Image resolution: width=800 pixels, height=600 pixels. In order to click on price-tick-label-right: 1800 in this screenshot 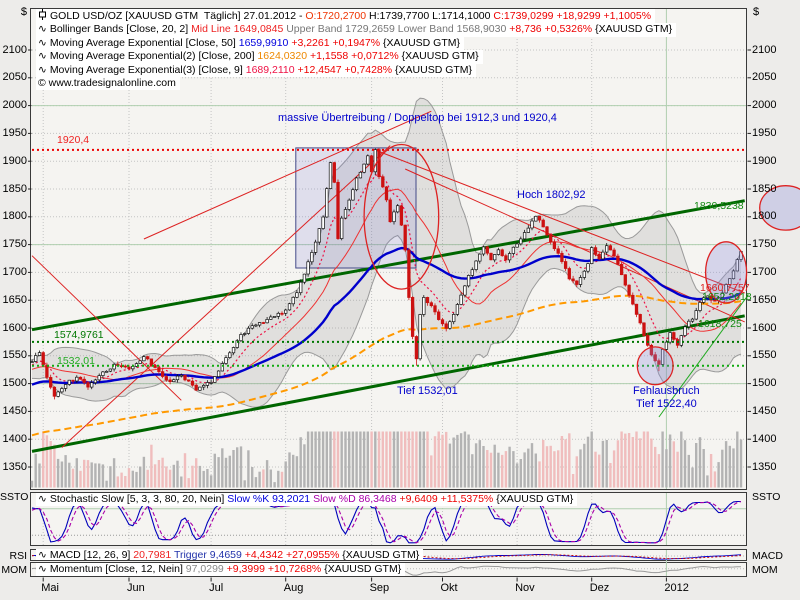, I will do `click(764, 216)`.